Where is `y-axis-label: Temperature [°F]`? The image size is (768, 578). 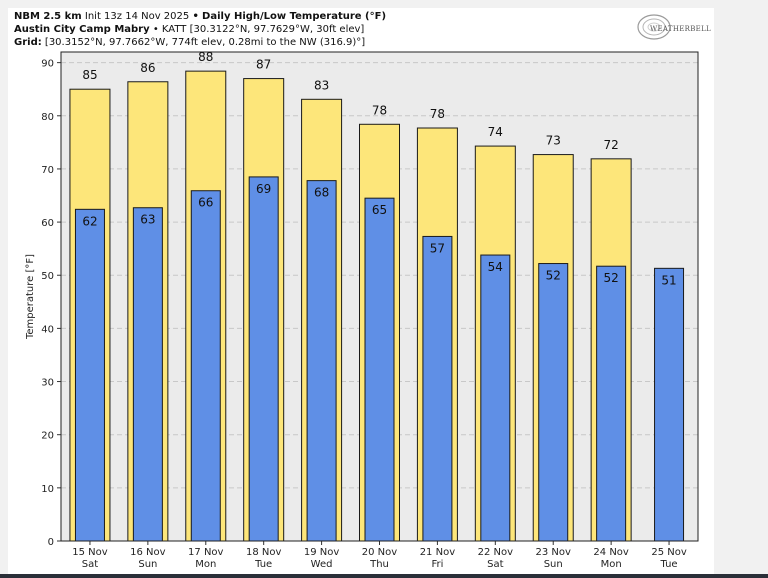 y-axis-label: Temperature [°F] is located at coordinates (30, 297).